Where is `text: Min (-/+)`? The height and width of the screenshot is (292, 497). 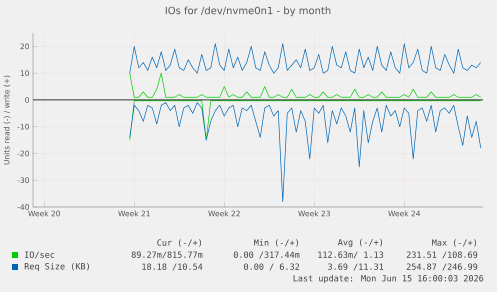
text: Min (-/+) is located at coordinates (276, 243).